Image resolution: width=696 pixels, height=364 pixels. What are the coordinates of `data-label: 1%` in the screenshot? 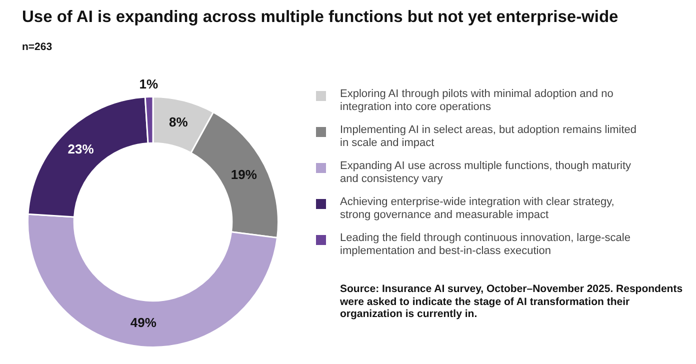 It's located at (149, 84).